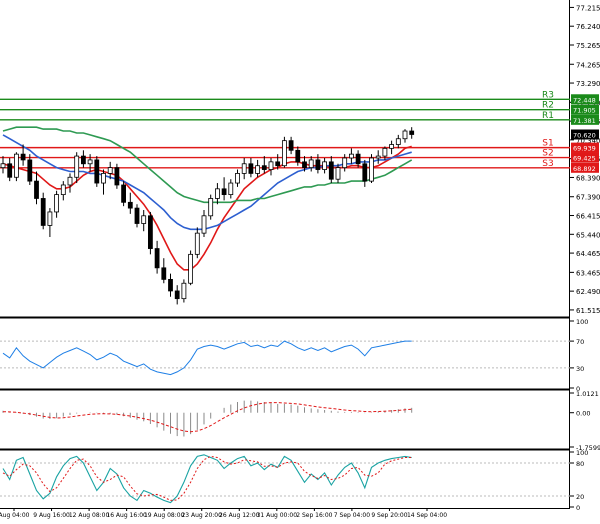  I want to click on indicator-tick-label: 1.0121, so click(587, 394).